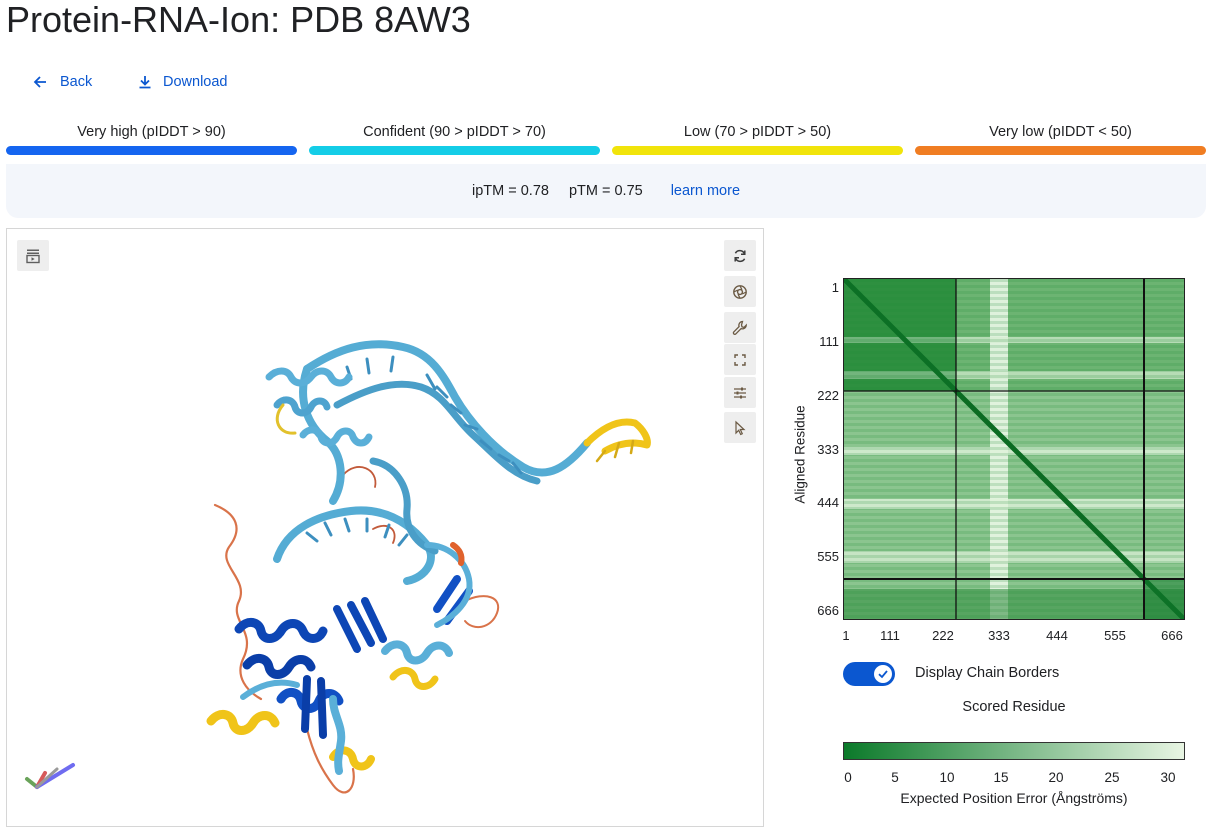  I want to click on axes-gizmo-icon, so click(50, 776).